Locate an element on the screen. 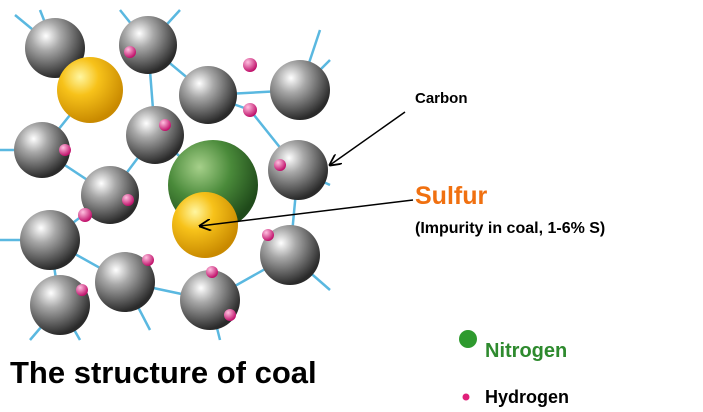 The image size is (703, 412). sulfur-arrow is located at coordinates (307, 212).